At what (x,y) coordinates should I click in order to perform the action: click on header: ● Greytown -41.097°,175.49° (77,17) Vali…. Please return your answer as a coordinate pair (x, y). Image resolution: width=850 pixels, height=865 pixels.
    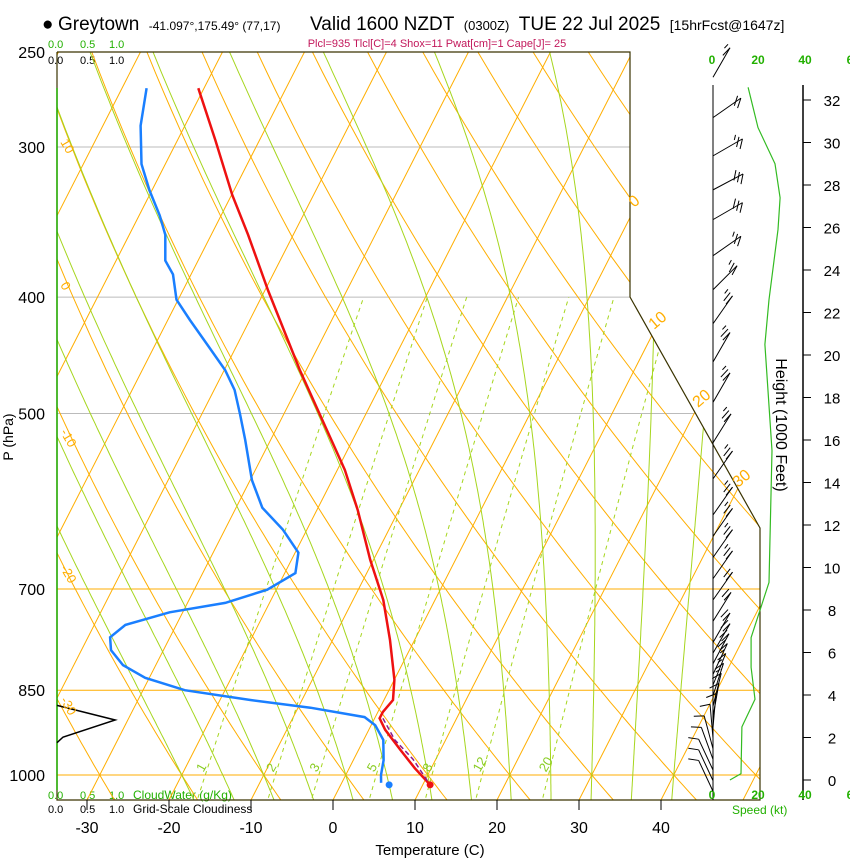
    Looking at the image, I should click on (413, 24).